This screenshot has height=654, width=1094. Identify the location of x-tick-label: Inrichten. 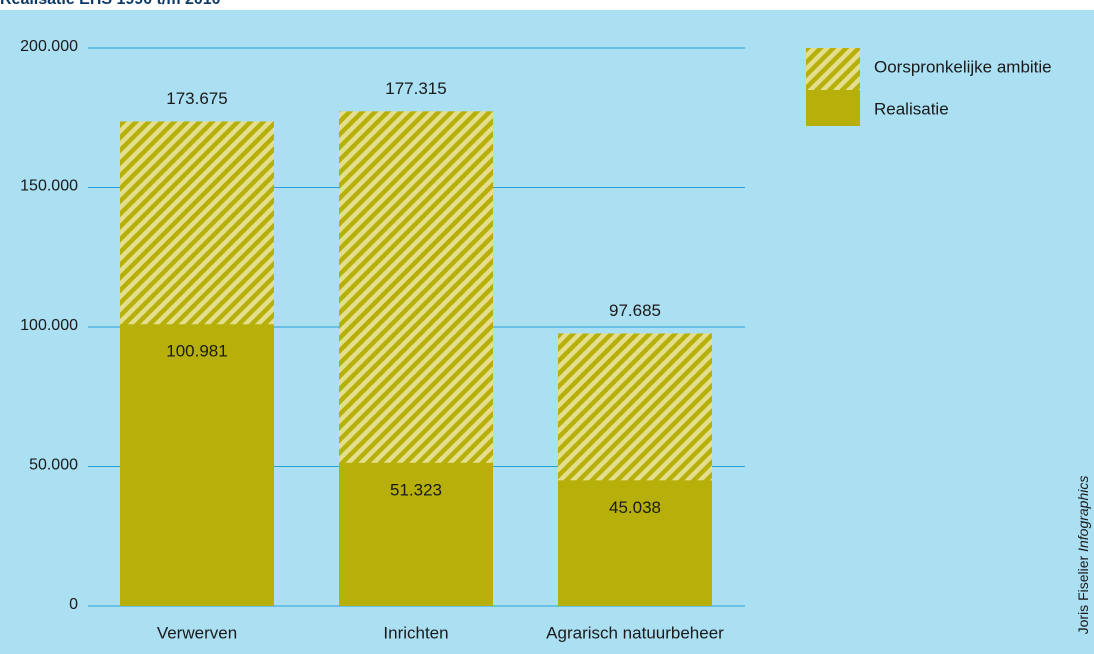
(415, 632).